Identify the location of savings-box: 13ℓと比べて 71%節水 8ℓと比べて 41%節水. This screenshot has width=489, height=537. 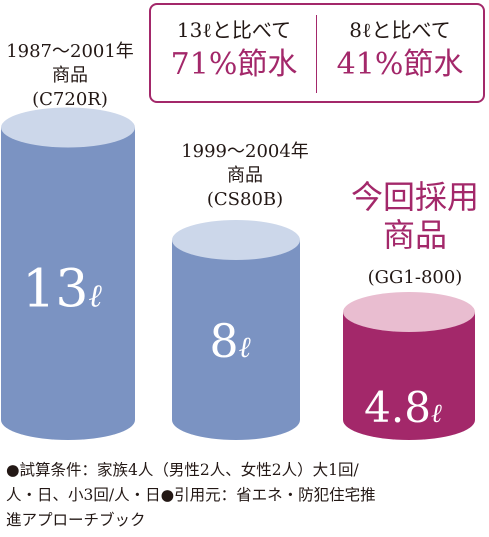
(317, 53).